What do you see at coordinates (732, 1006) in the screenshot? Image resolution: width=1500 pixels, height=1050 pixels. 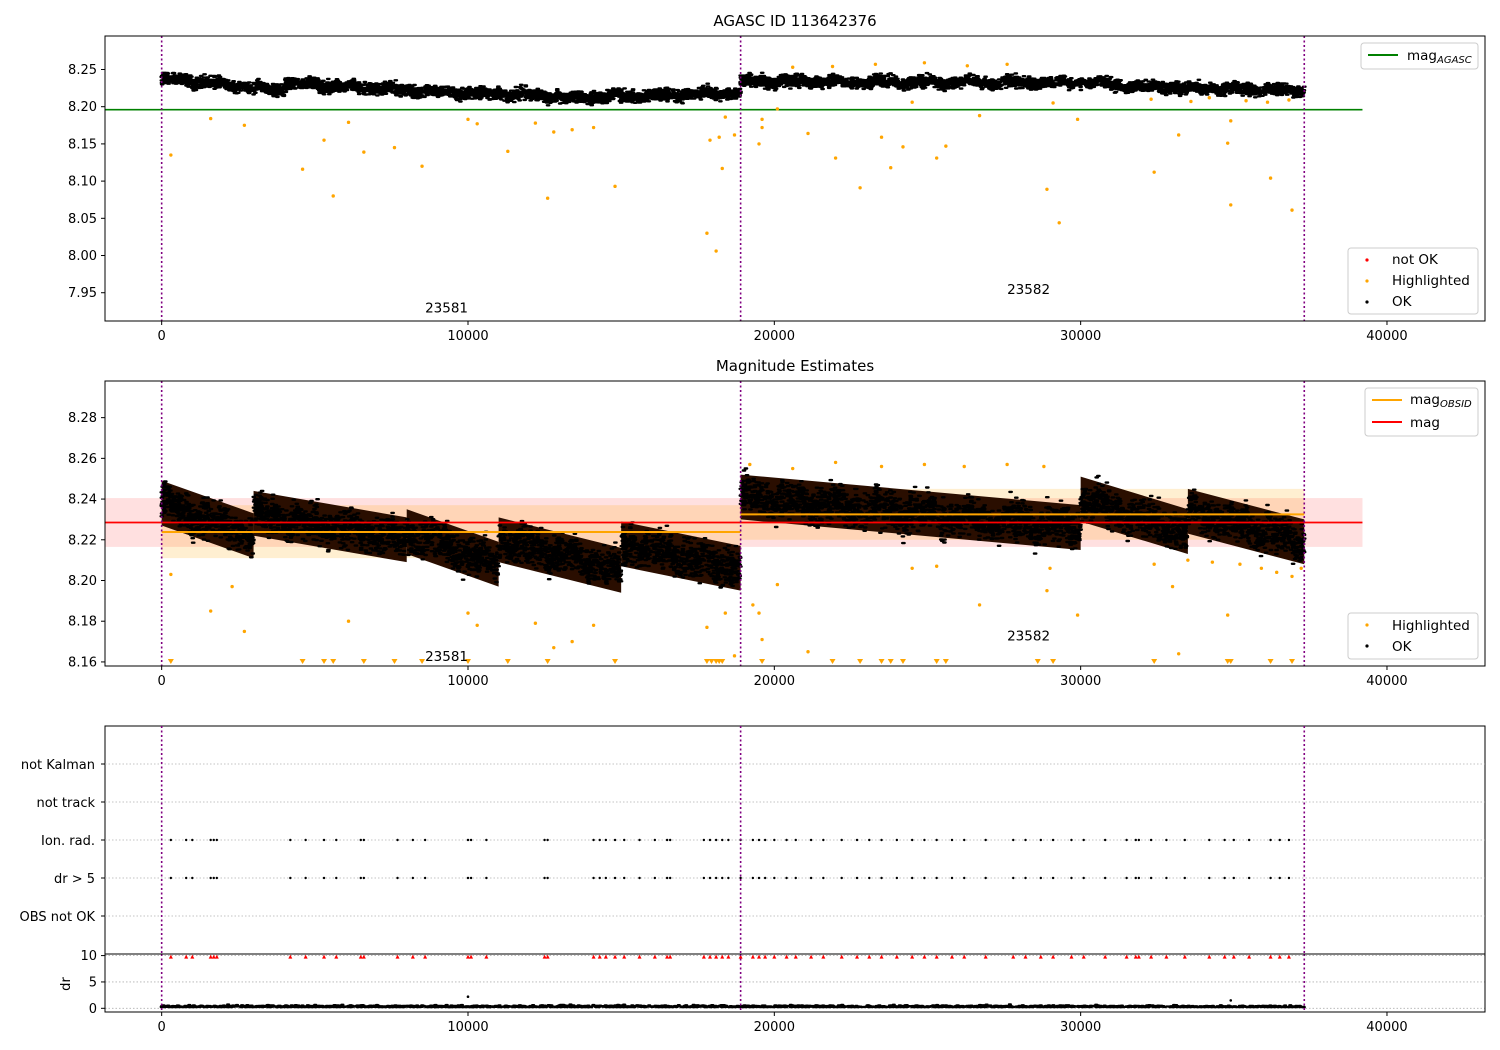 I see `dr-points` at bounding box center [732, 1006].